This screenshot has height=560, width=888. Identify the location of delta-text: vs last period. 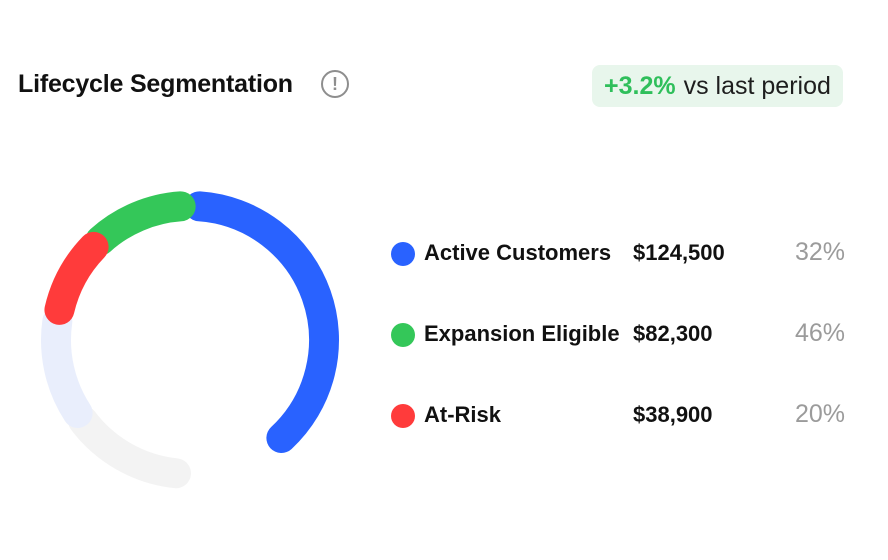
(757, 85).